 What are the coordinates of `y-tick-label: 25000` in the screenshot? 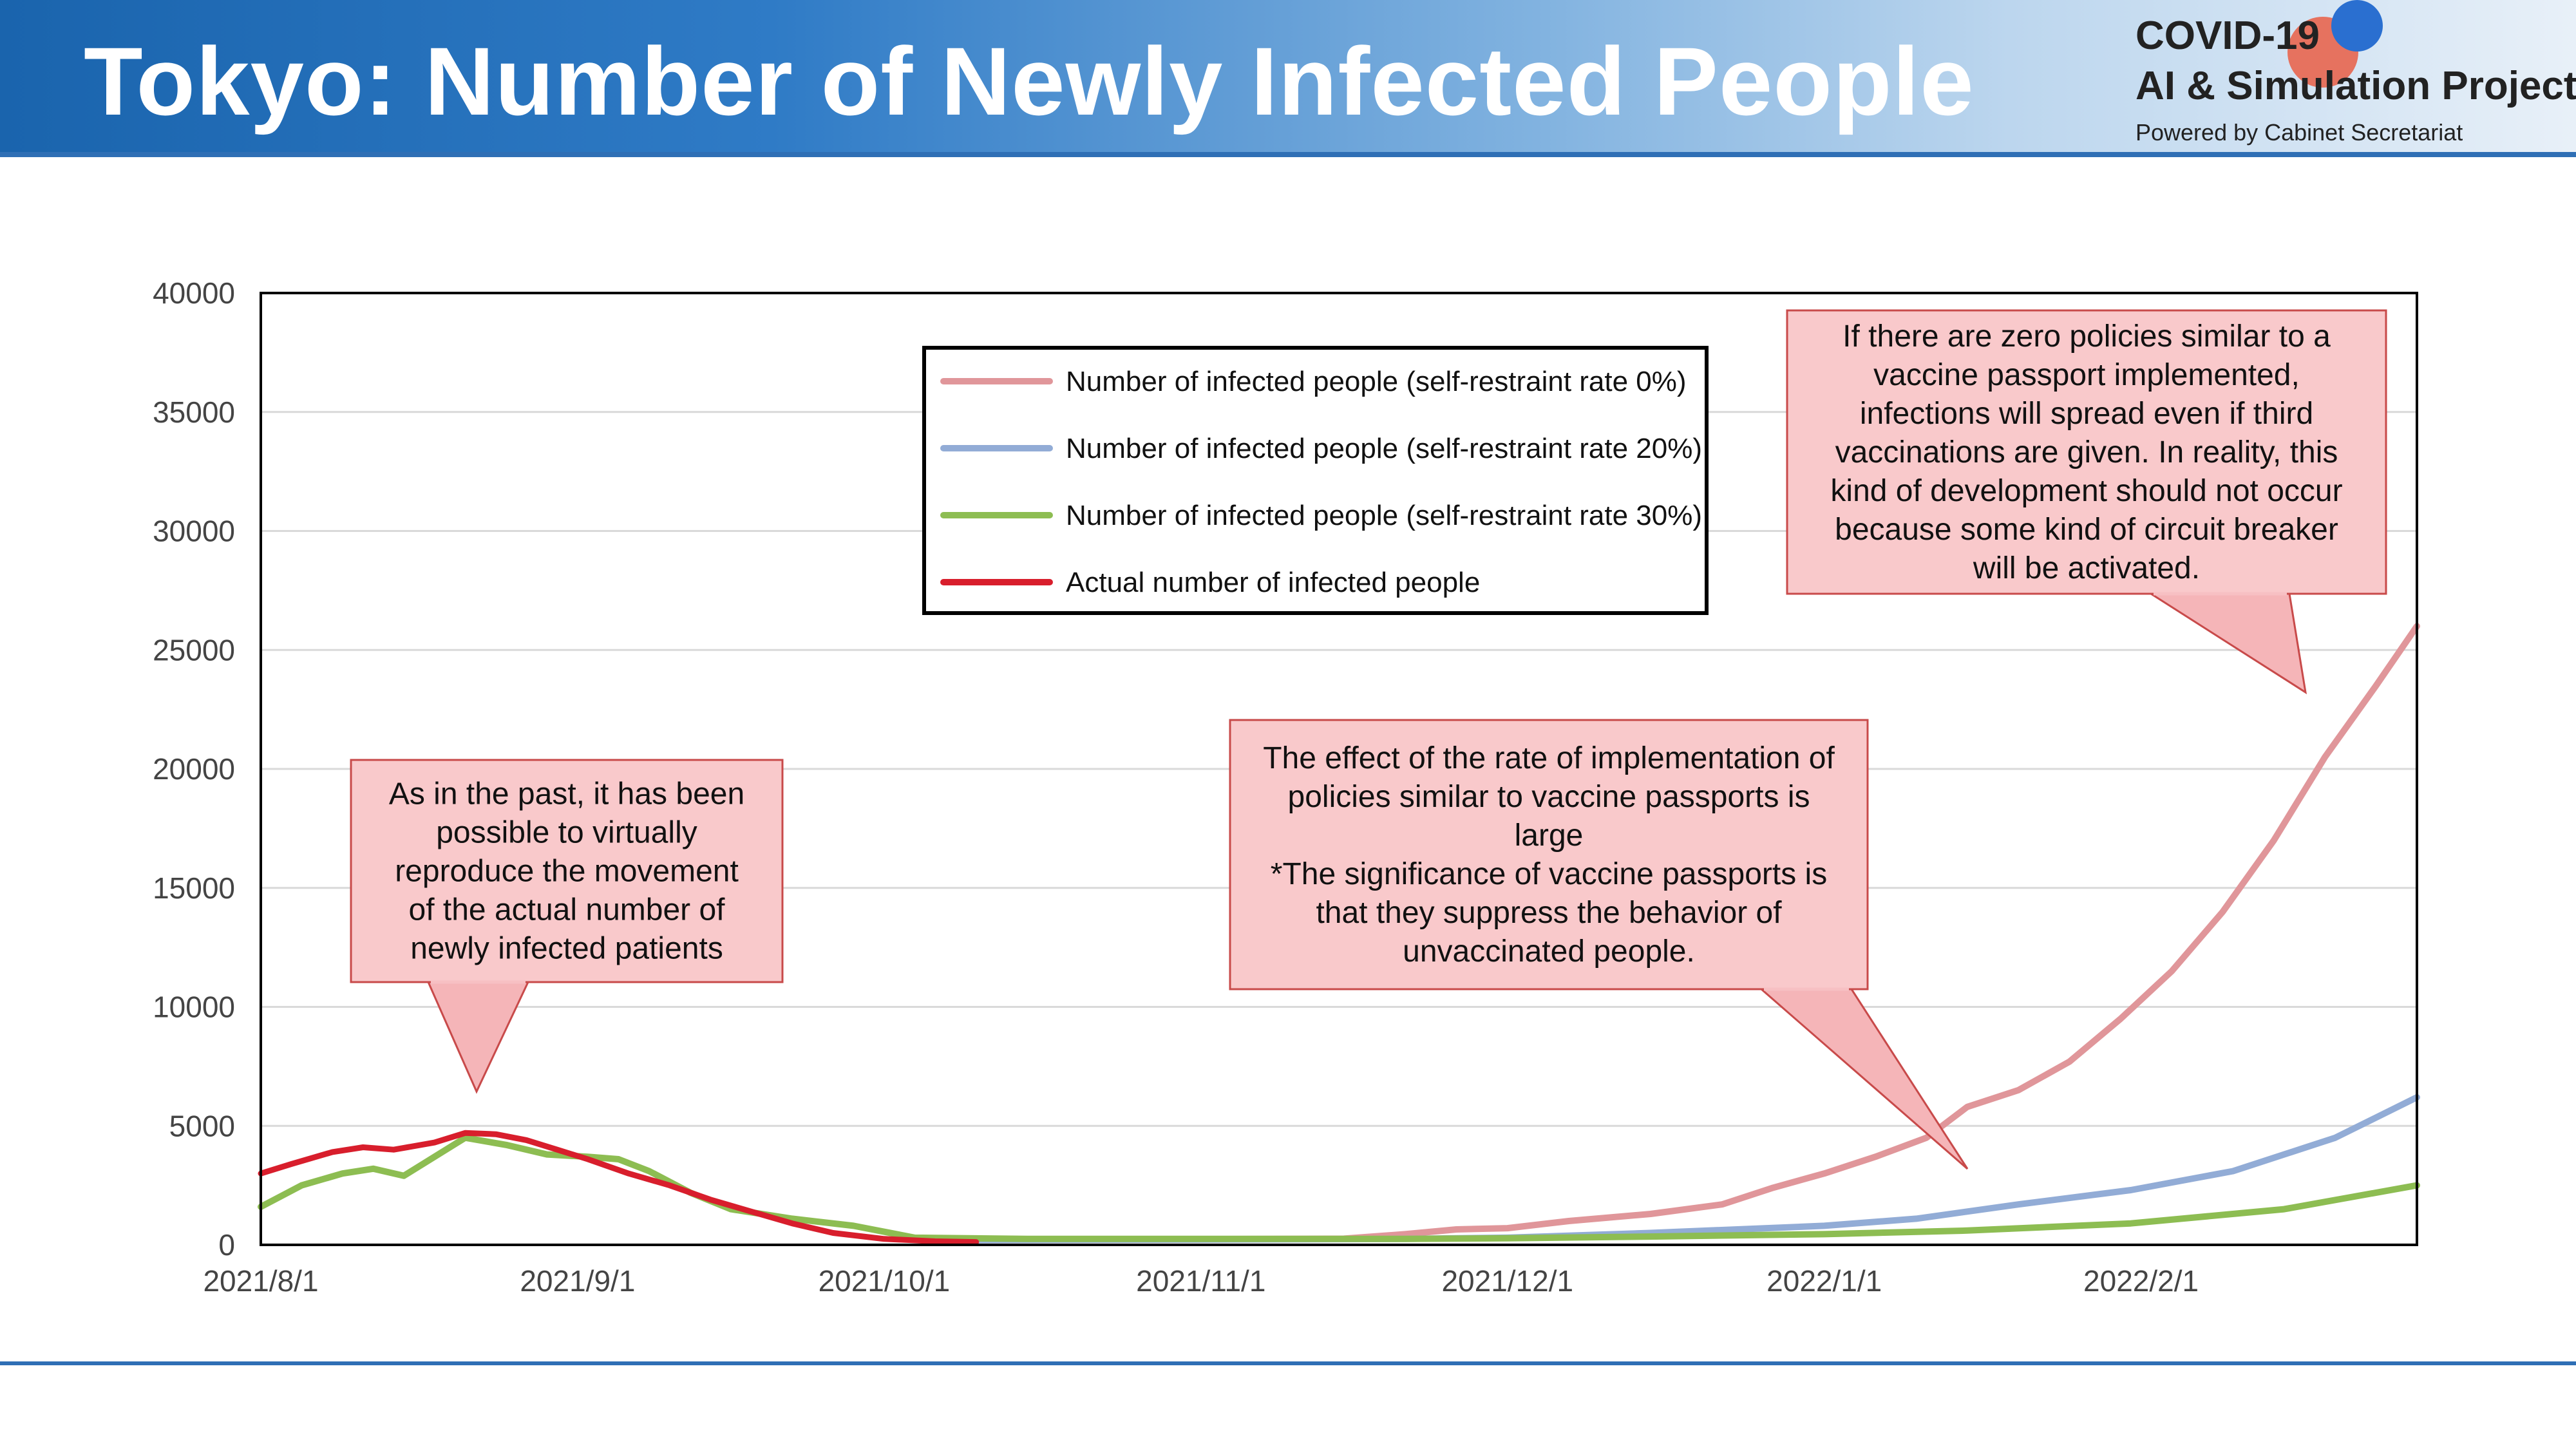 It's located at (194, 650).